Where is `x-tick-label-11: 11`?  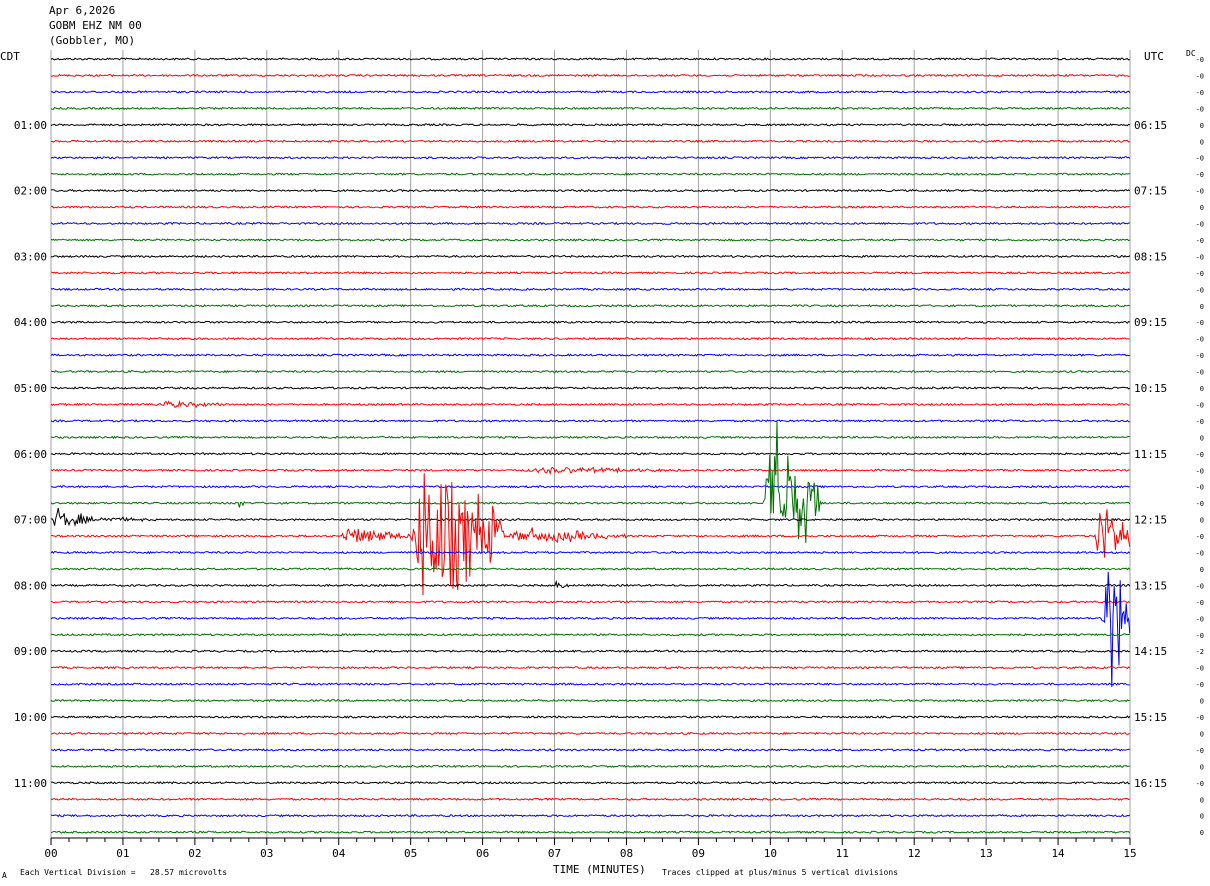
x-tick-label-11: 11 is located at coordinates (842, 853).